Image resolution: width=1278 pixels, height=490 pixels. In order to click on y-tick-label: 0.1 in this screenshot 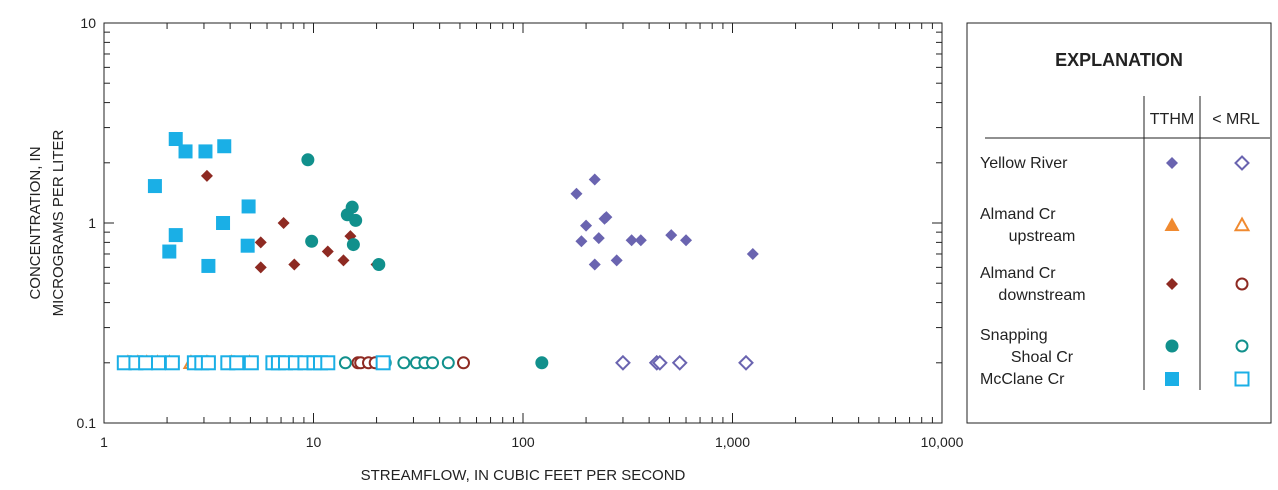, I will do `click(87, 423)`.